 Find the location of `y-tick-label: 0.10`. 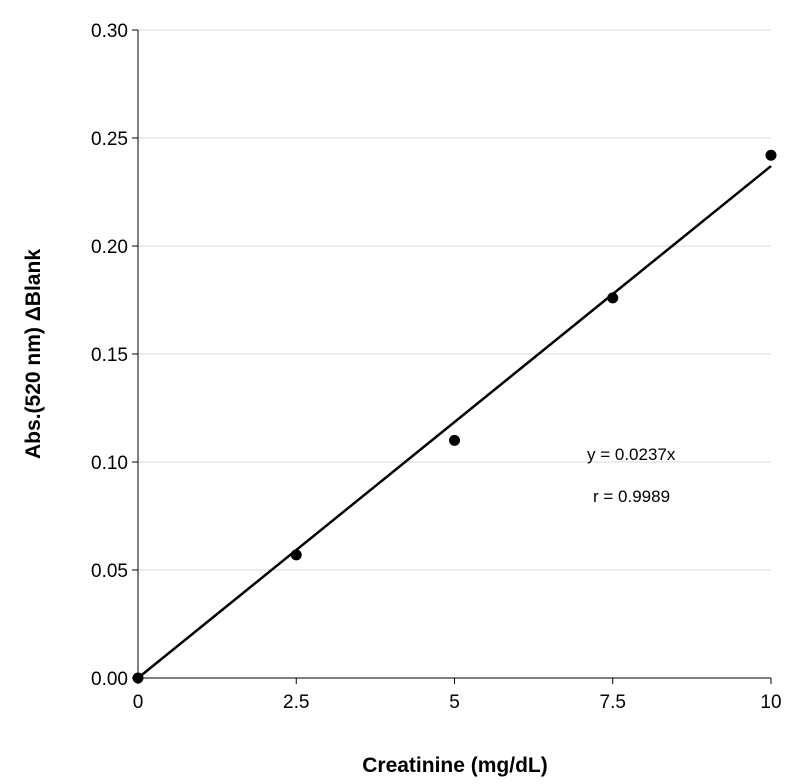

y-tick-label: 0.10 is located at coordinates (109, 463).